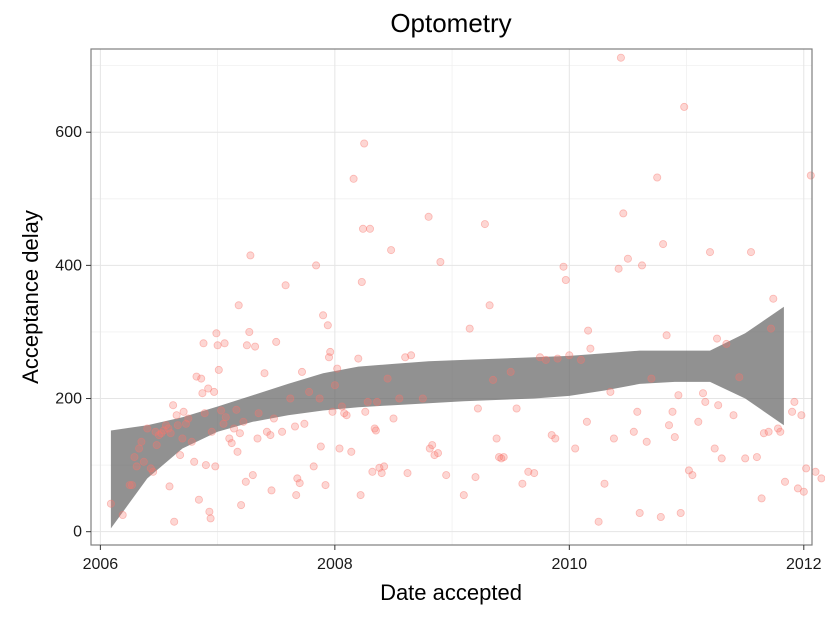  Describe the element at coordinates (77, 532) in the screenshot. I see `y-tick-label: 0` at that location.